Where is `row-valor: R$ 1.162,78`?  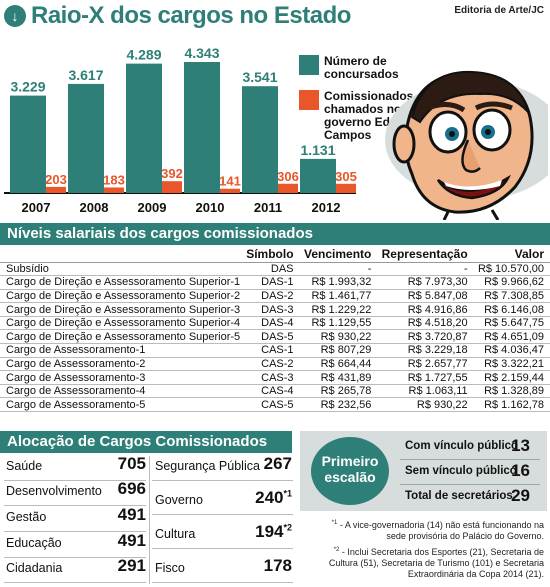 row-valor: R$ 1.162,78 is located at coordinates (511, 405).